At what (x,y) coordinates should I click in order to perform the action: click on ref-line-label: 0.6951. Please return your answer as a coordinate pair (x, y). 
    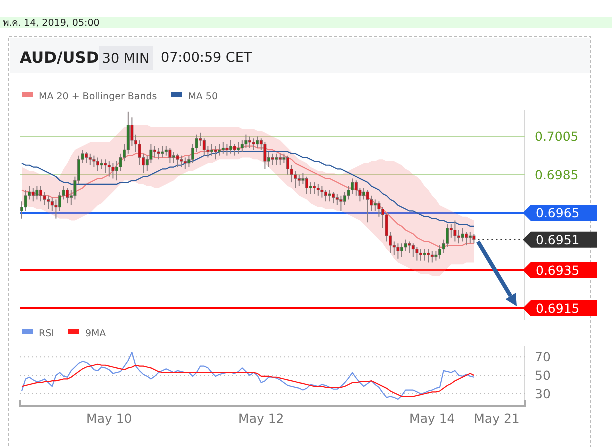
    Looking at the image, I should click on (558, 240).